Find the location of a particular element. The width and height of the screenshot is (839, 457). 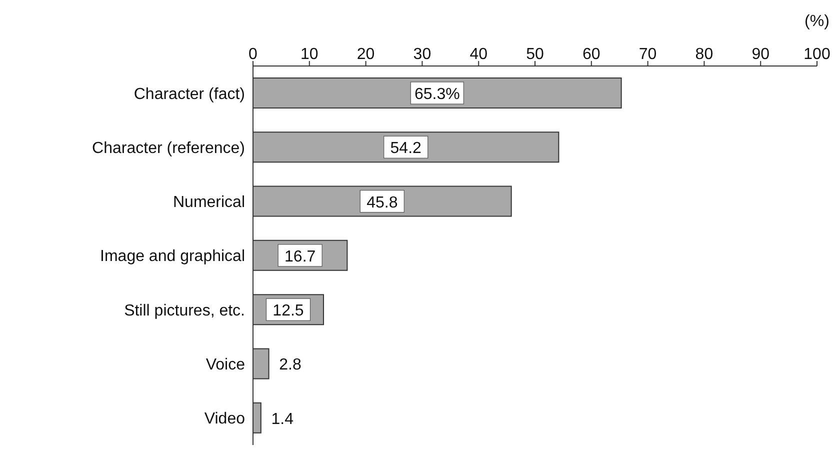

data-label: 1.4 is located at coordinates (282, 419).